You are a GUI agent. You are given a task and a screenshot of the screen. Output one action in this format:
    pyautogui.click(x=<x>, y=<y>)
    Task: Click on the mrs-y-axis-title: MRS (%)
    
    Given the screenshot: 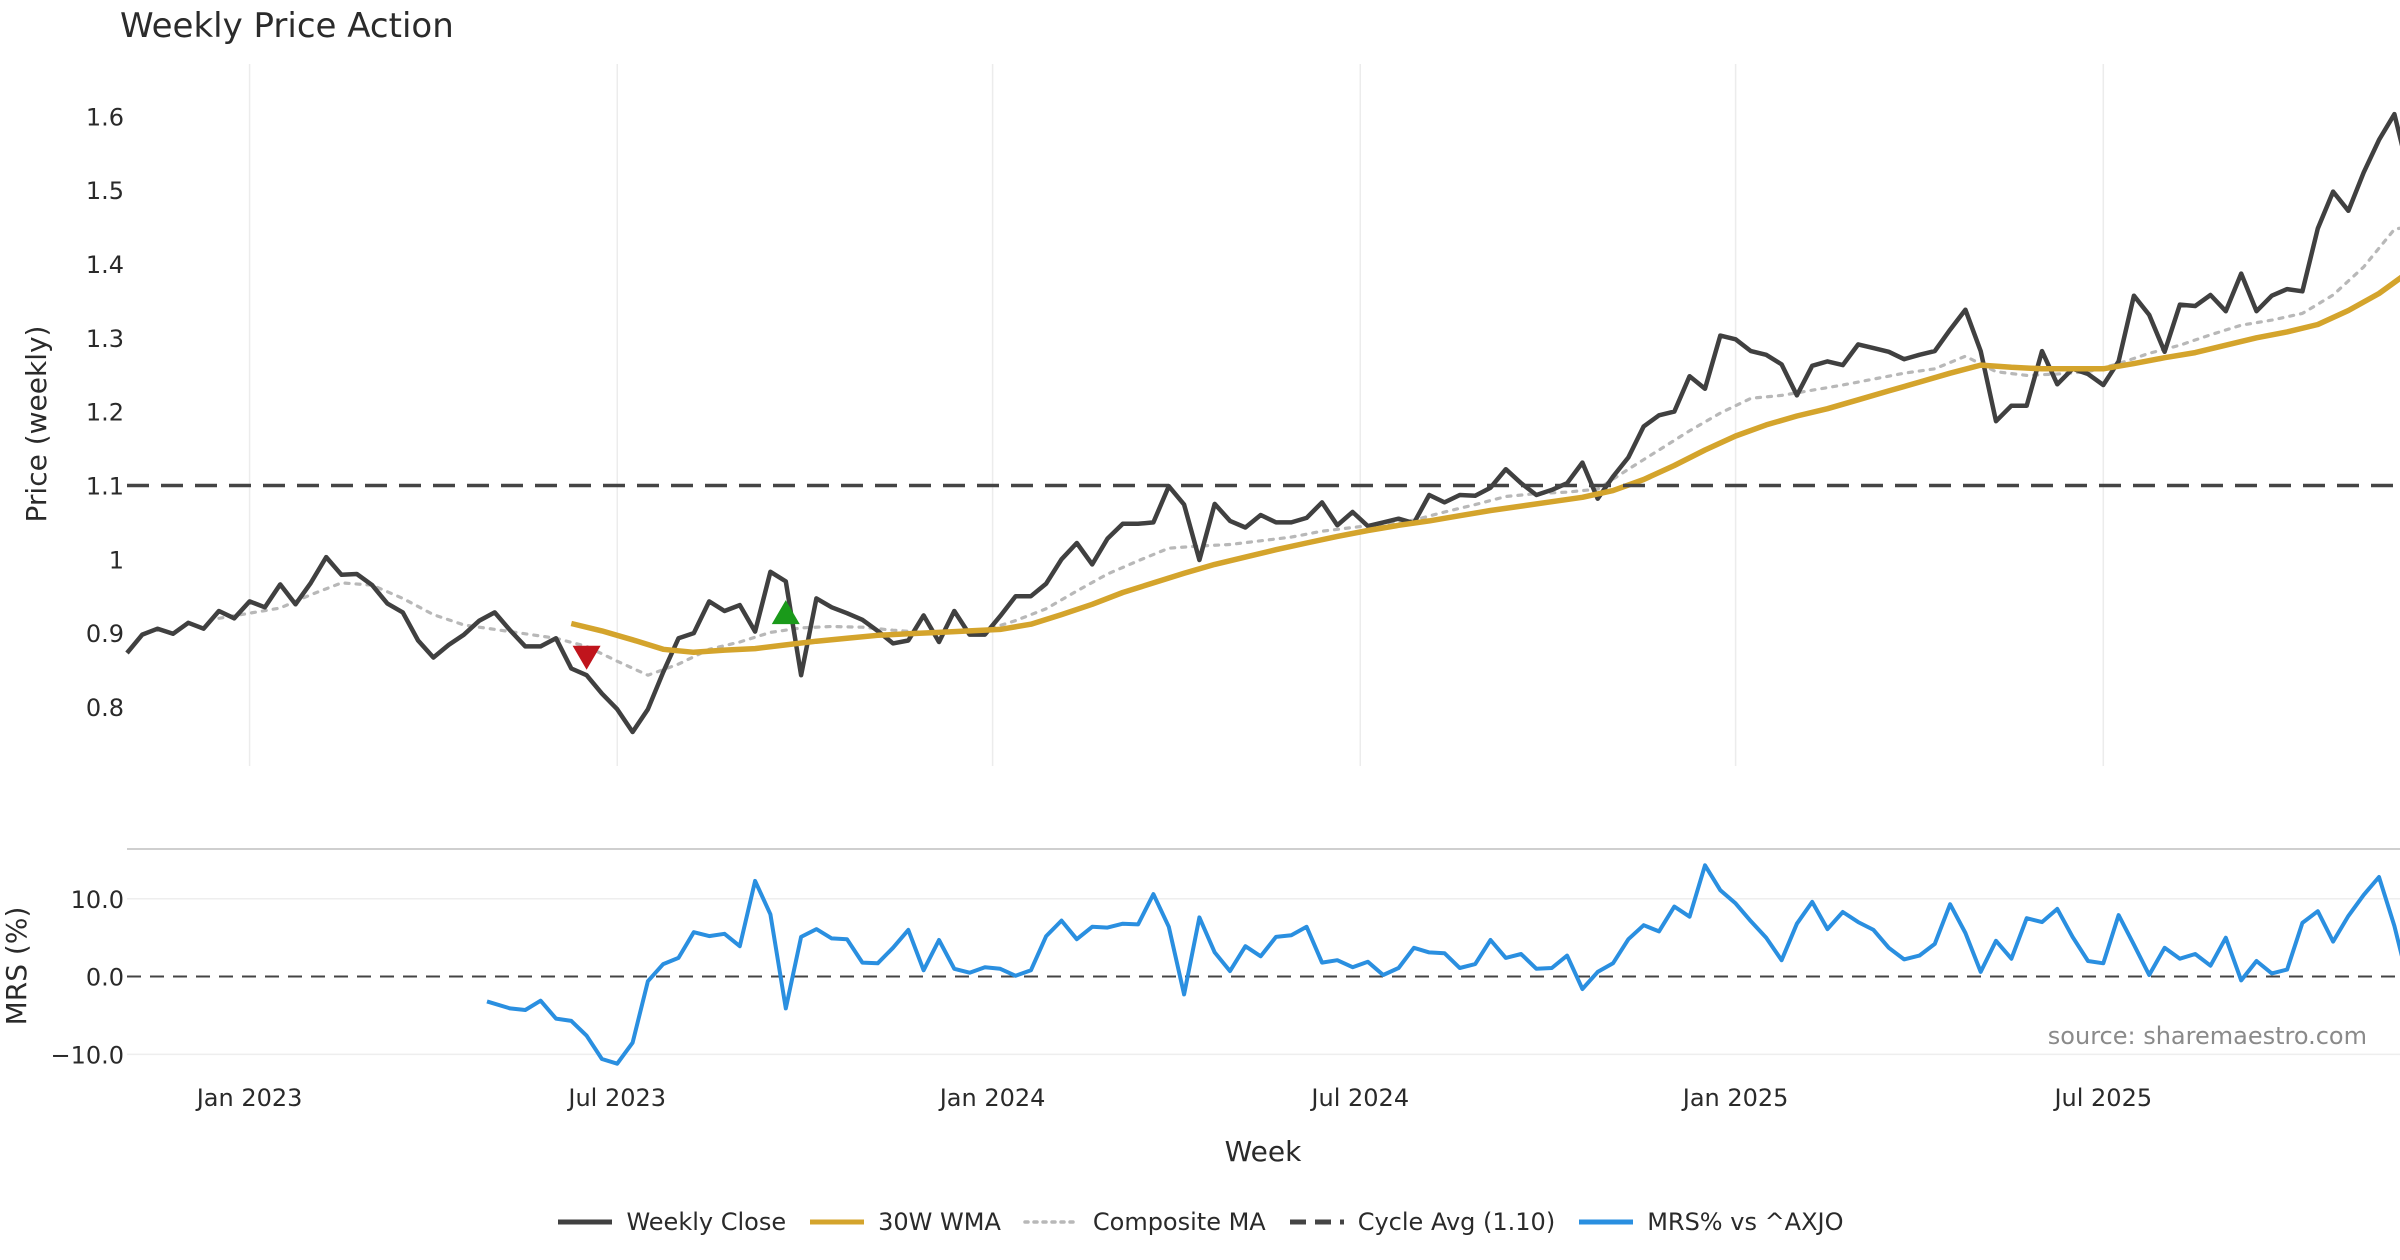 What is the action you would take?
    pyautogui.click(x=16, y=966)
    